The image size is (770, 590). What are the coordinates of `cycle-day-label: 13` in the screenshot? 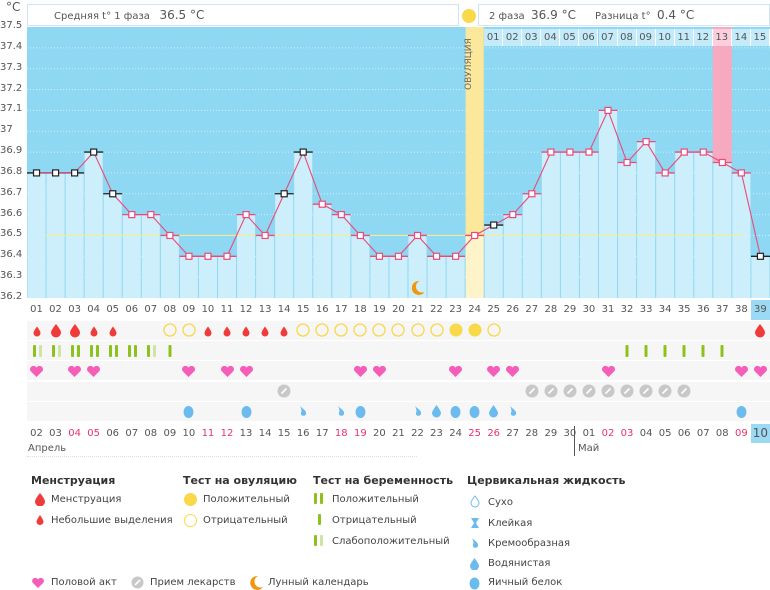 It's located at (265, 309).